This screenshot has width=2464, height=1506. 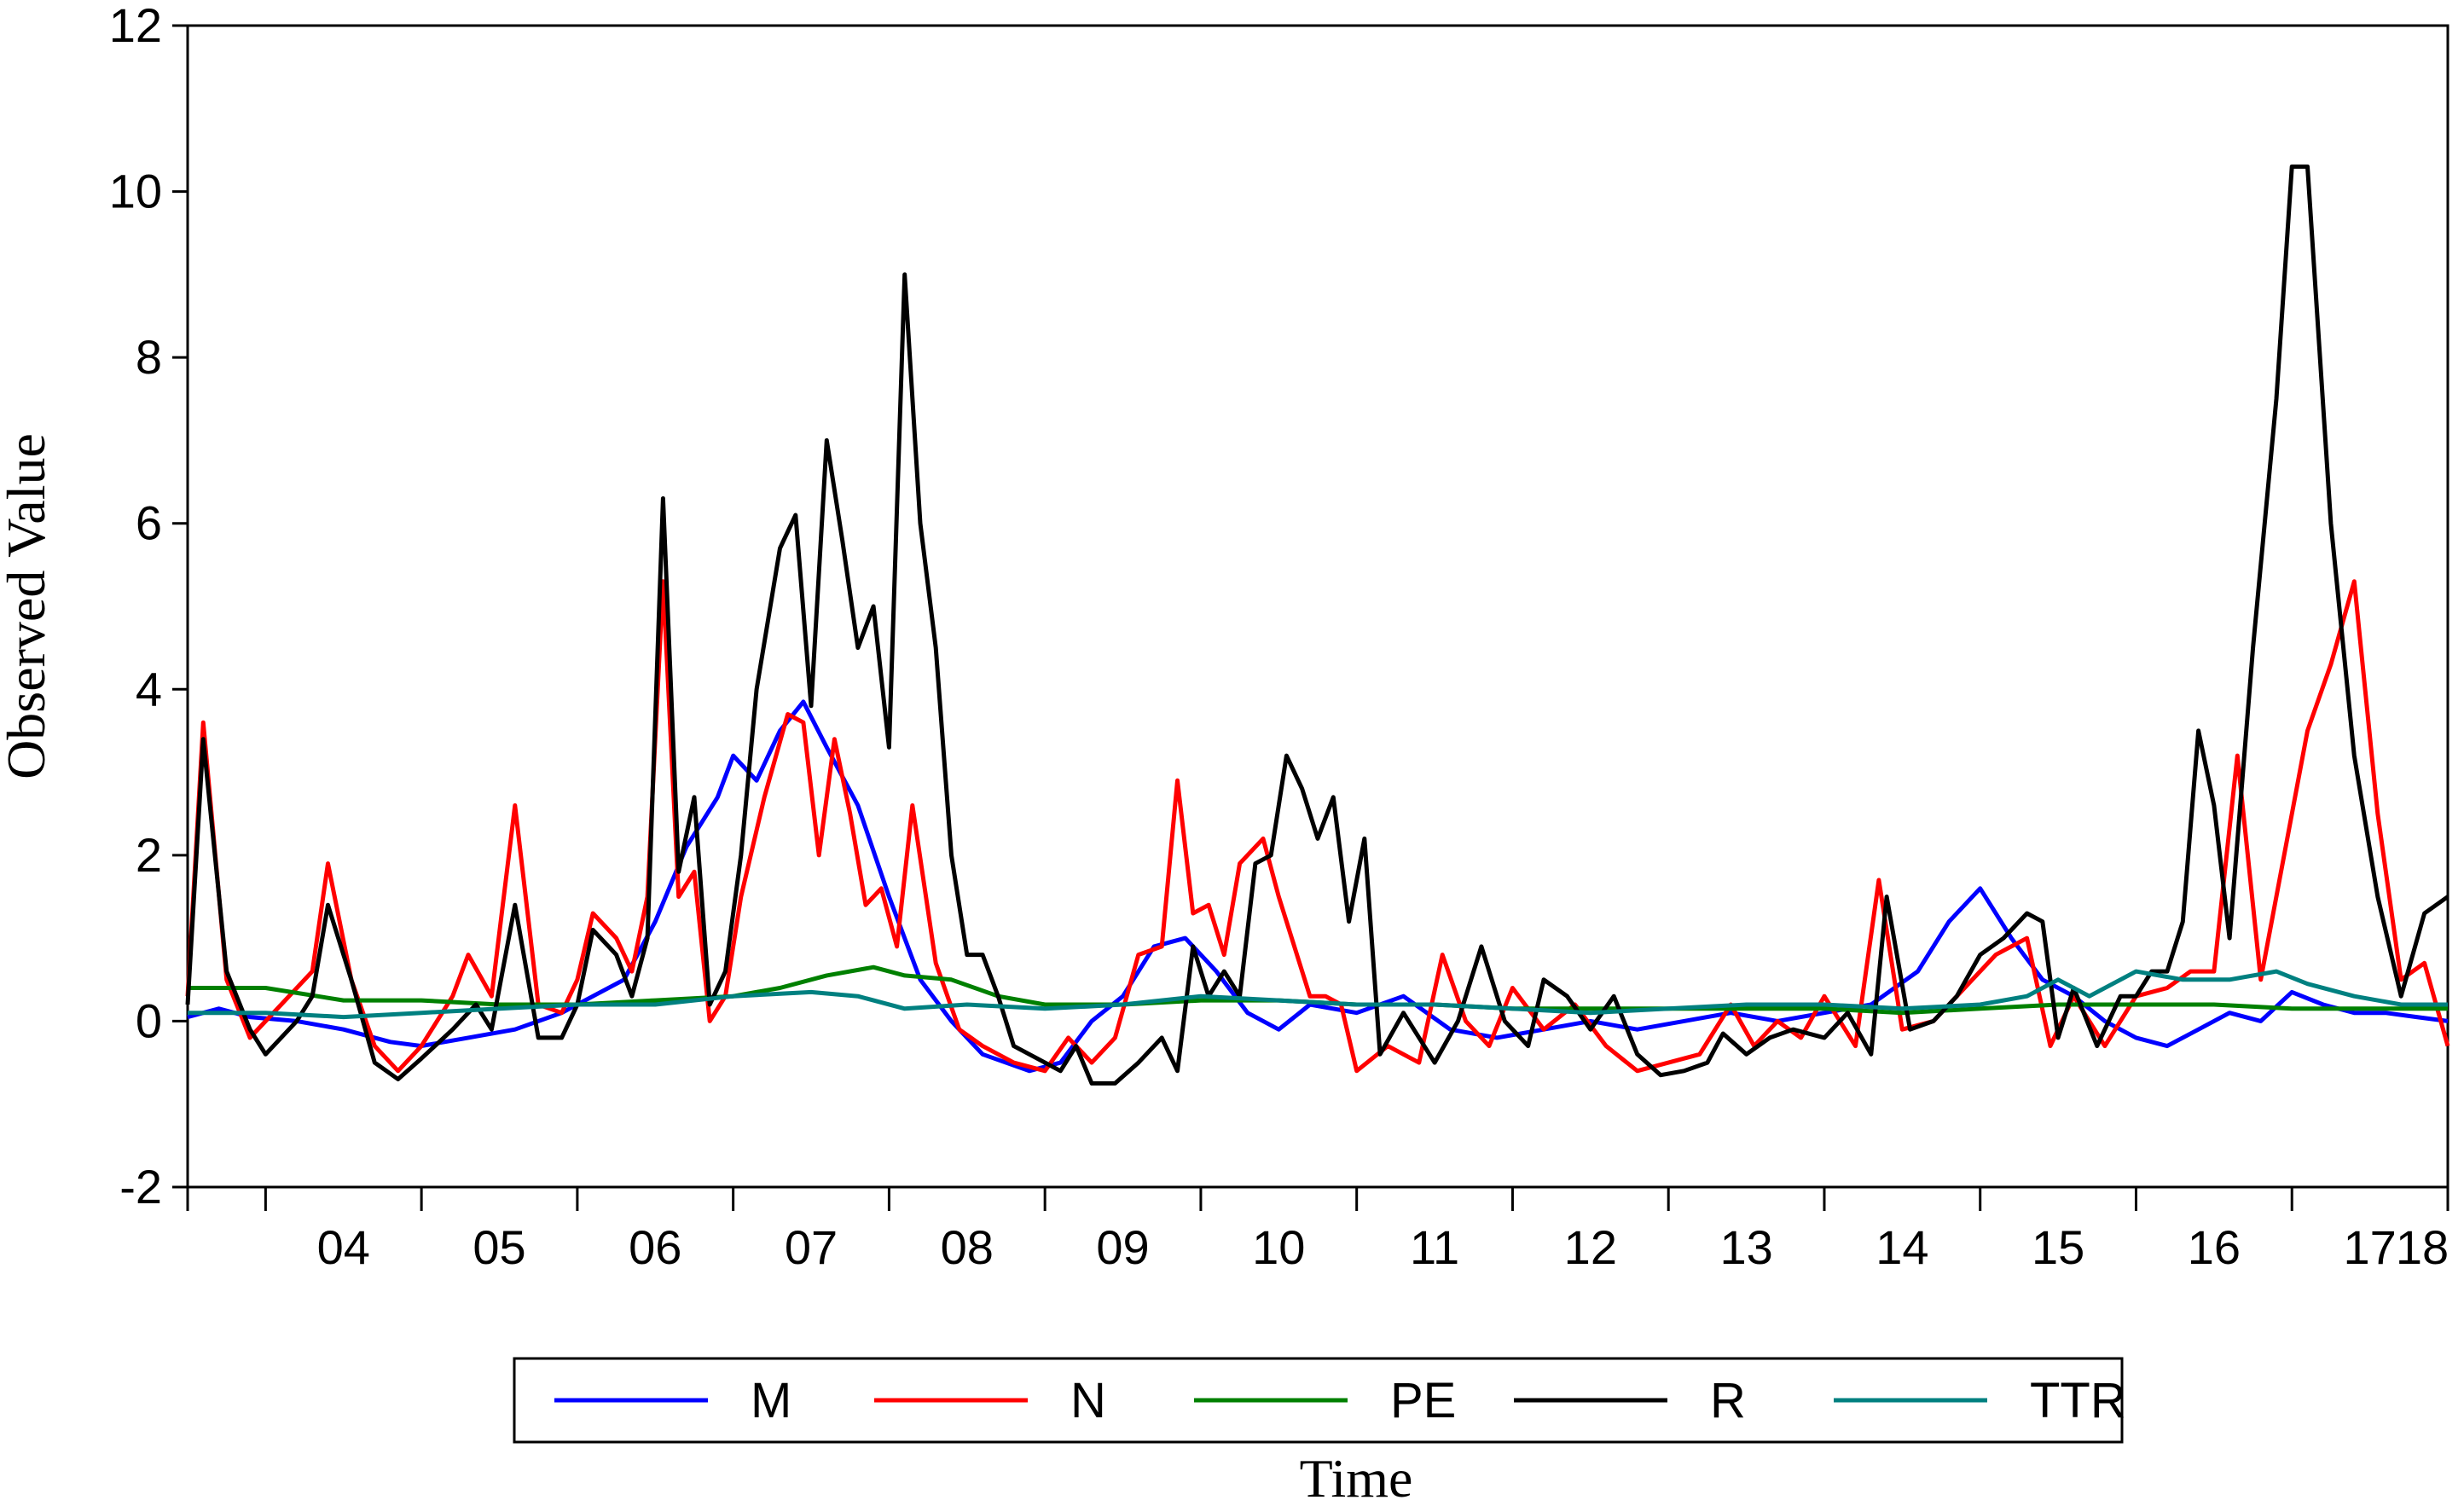 What do you see at coordinates (135, 192) in the screenshot?
I see `y-tick-label: 10` at bounding box center [135, 192].